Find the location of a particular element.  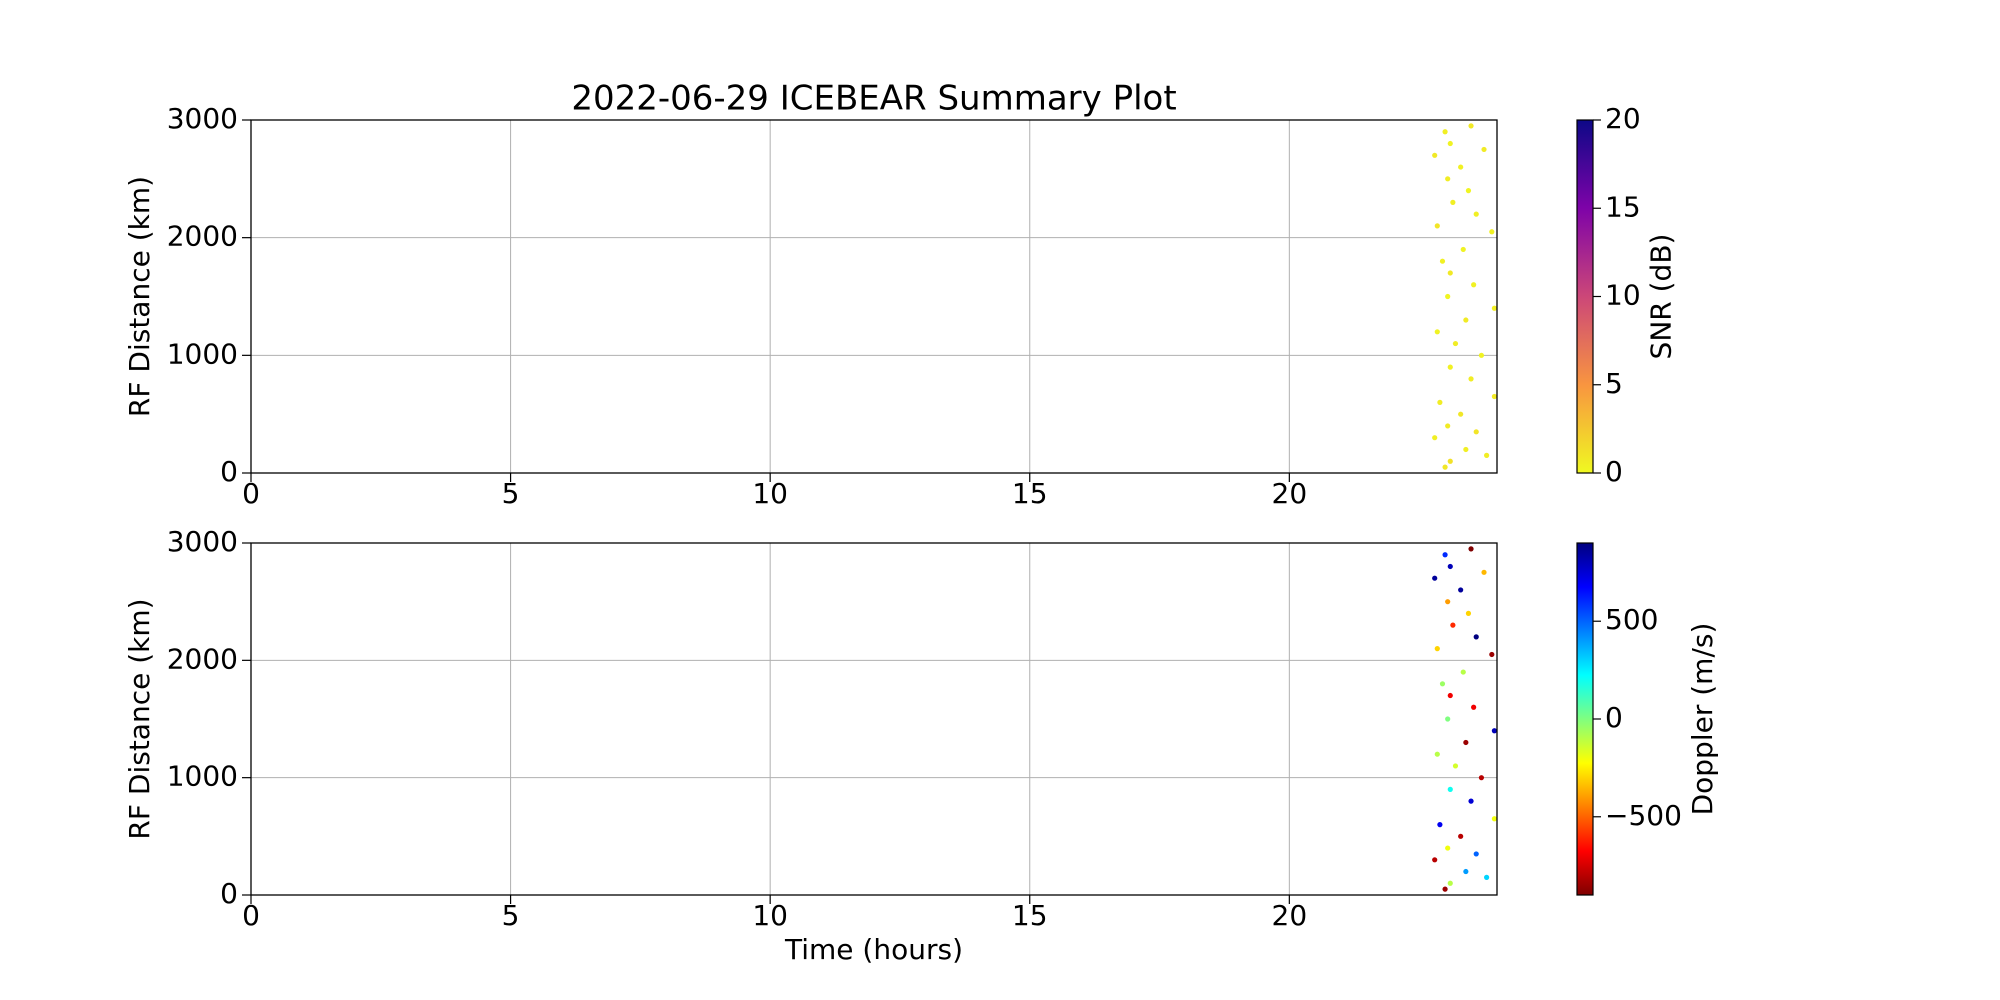

y-tick-label: 2000 is located at coordinates (202, 658).